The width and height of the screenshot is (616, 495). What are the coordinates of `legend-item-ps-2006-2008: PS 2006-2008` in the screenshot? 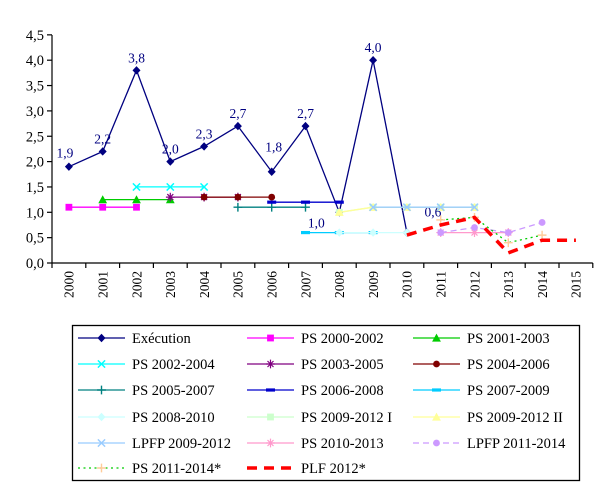 It's located at (315, 391).